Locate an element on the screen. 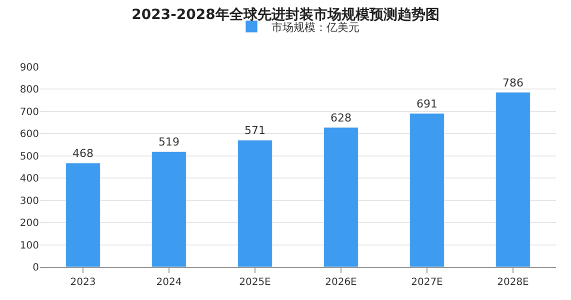 This screenshot has width=571, height=300. y-tick-label: 0 is located at coordinates (35, 268).